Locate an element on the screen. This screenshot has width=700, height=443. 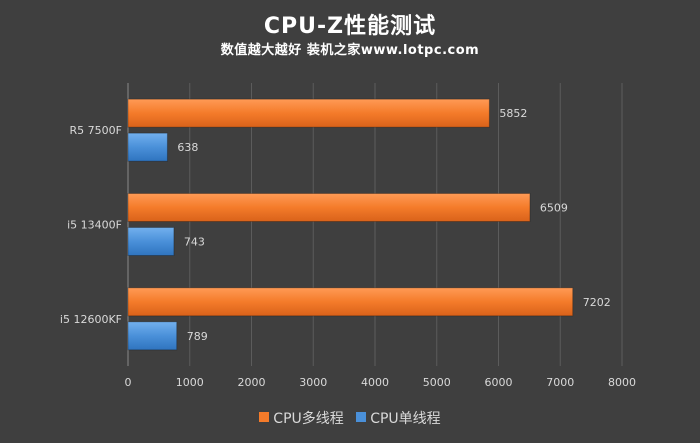
legend-swatch-single is located at coordinates (361, 417).